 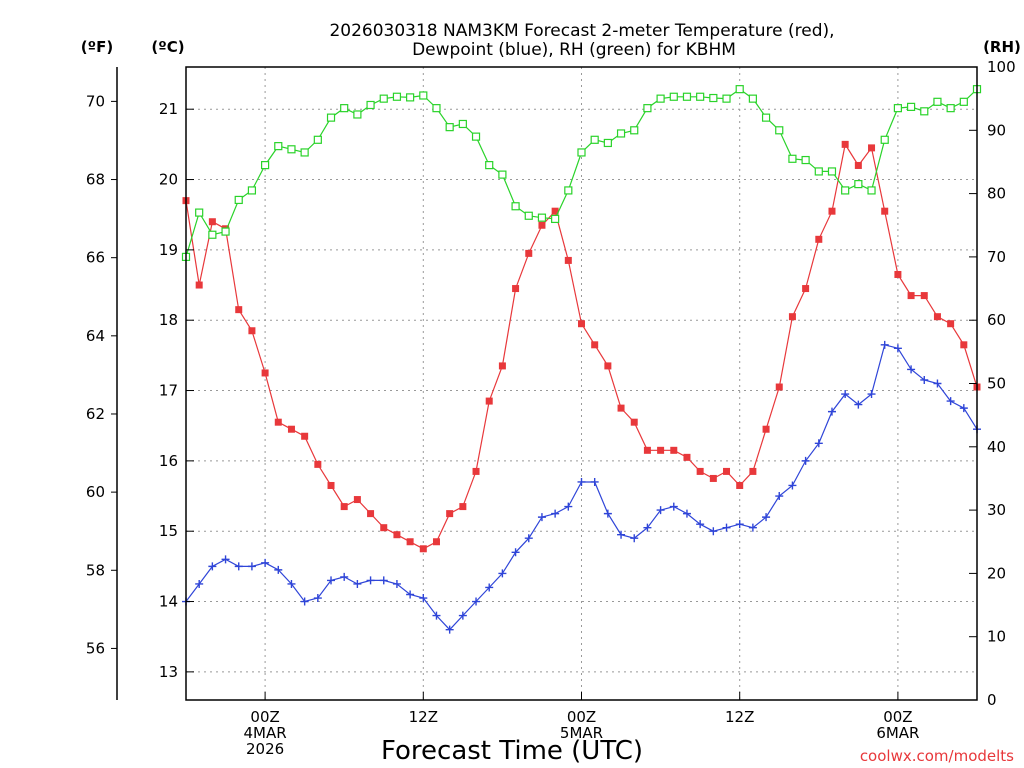 I want to click on rh-tick-label: 100, so click(x=1001, y=67).